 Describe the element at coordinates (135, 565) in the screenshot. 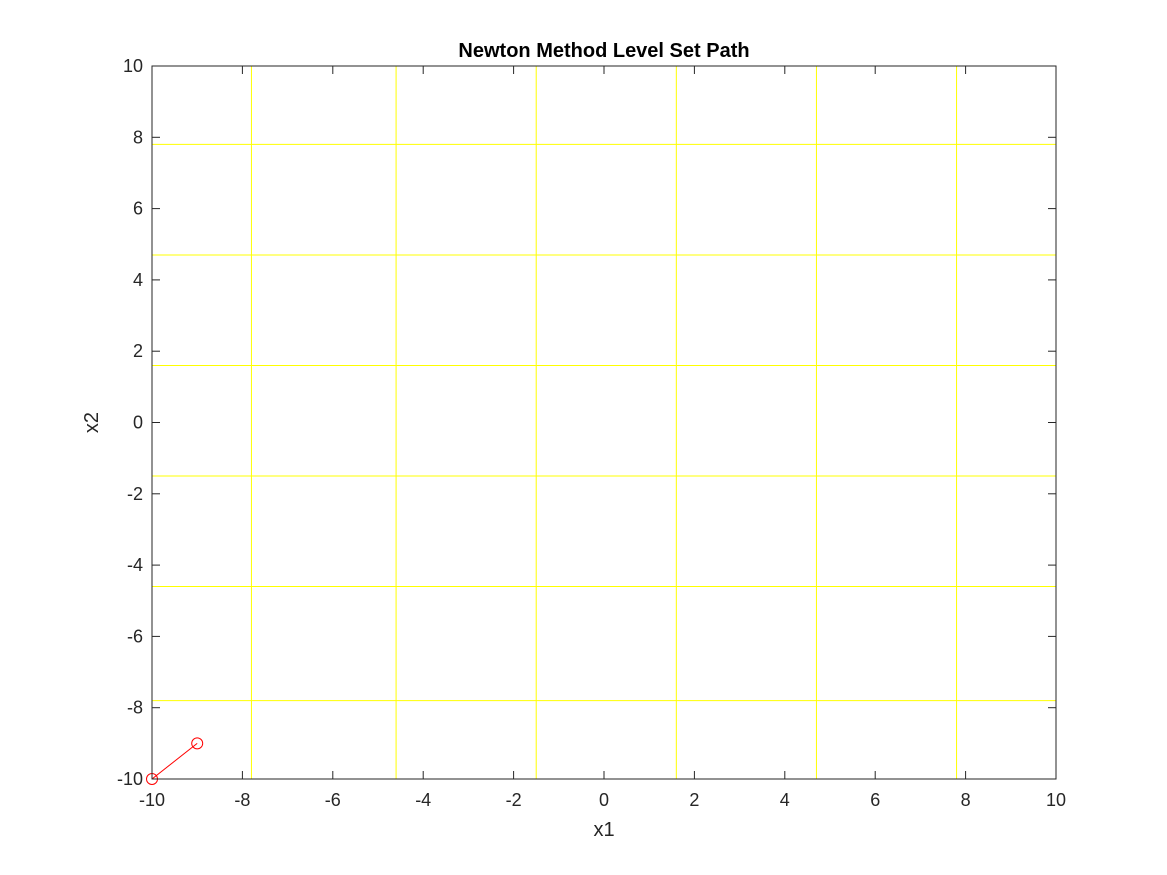

I see `y-tick-label-3: -4` at that location.